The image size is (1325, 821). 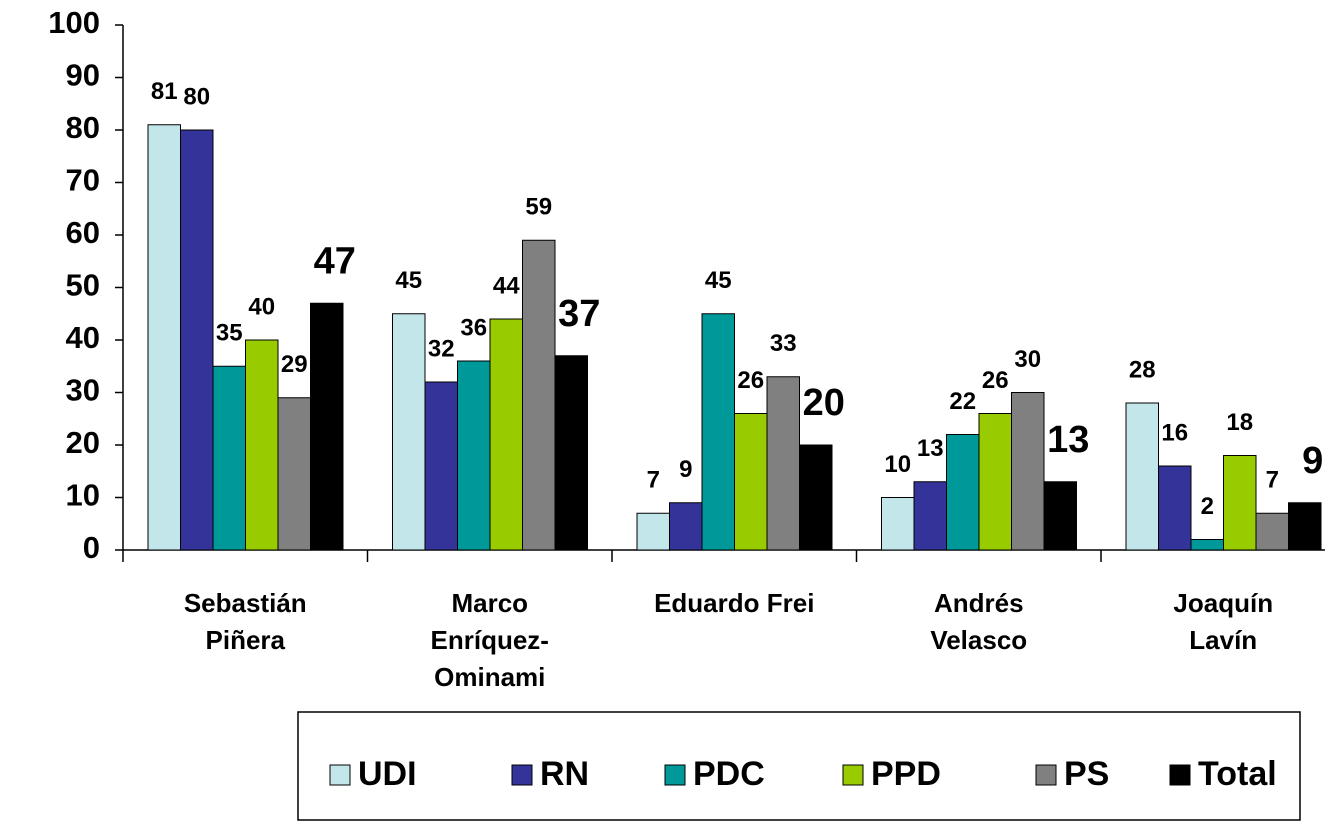 I want to click on y-tick-label: 30, so click(x=83, y=390).